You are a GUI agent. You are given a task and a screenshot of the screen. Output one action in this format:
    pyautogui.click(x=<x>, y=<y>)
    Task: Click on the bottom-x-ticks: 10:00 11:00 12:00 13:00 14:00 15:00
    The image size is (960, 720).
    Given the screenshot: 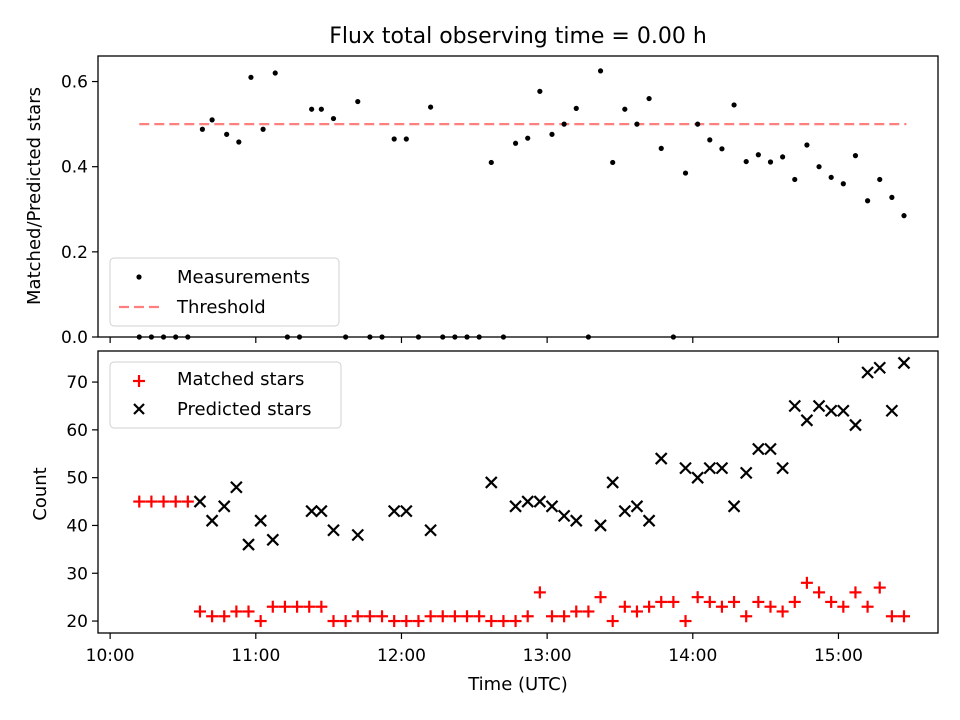 What is the action you would take?
    pyautogui.click(x=474, y=649)
    